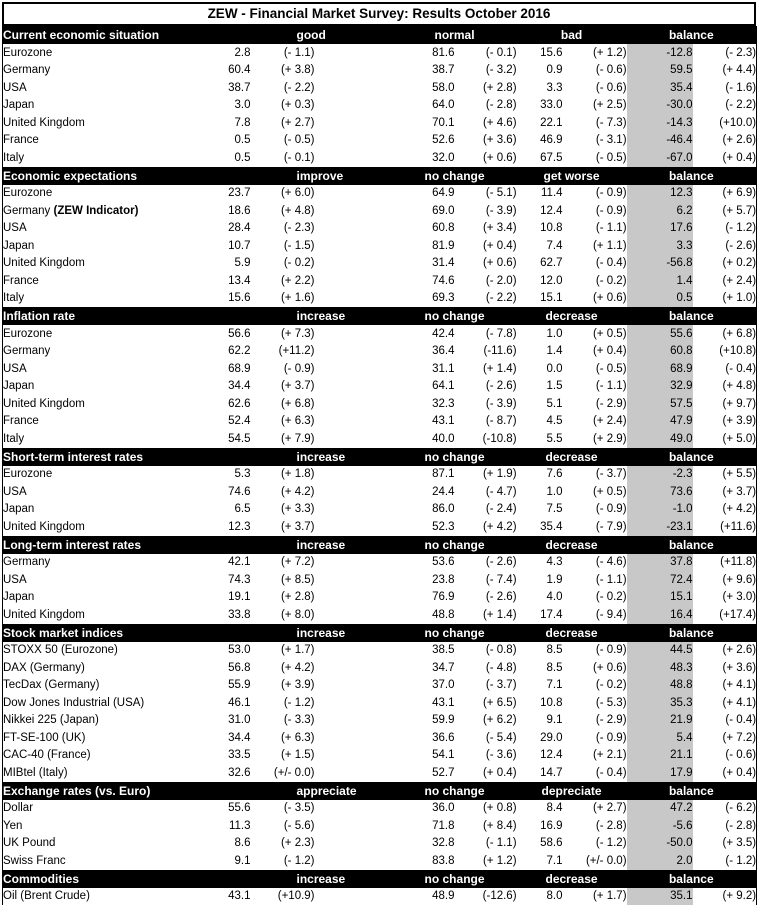 Image resolution: width=768 pixels, height=905 pixels. What do you see at coordinates (540, 88) in the screenshot?
I see `value-3: 3.3` at bounding box center [540, 88].